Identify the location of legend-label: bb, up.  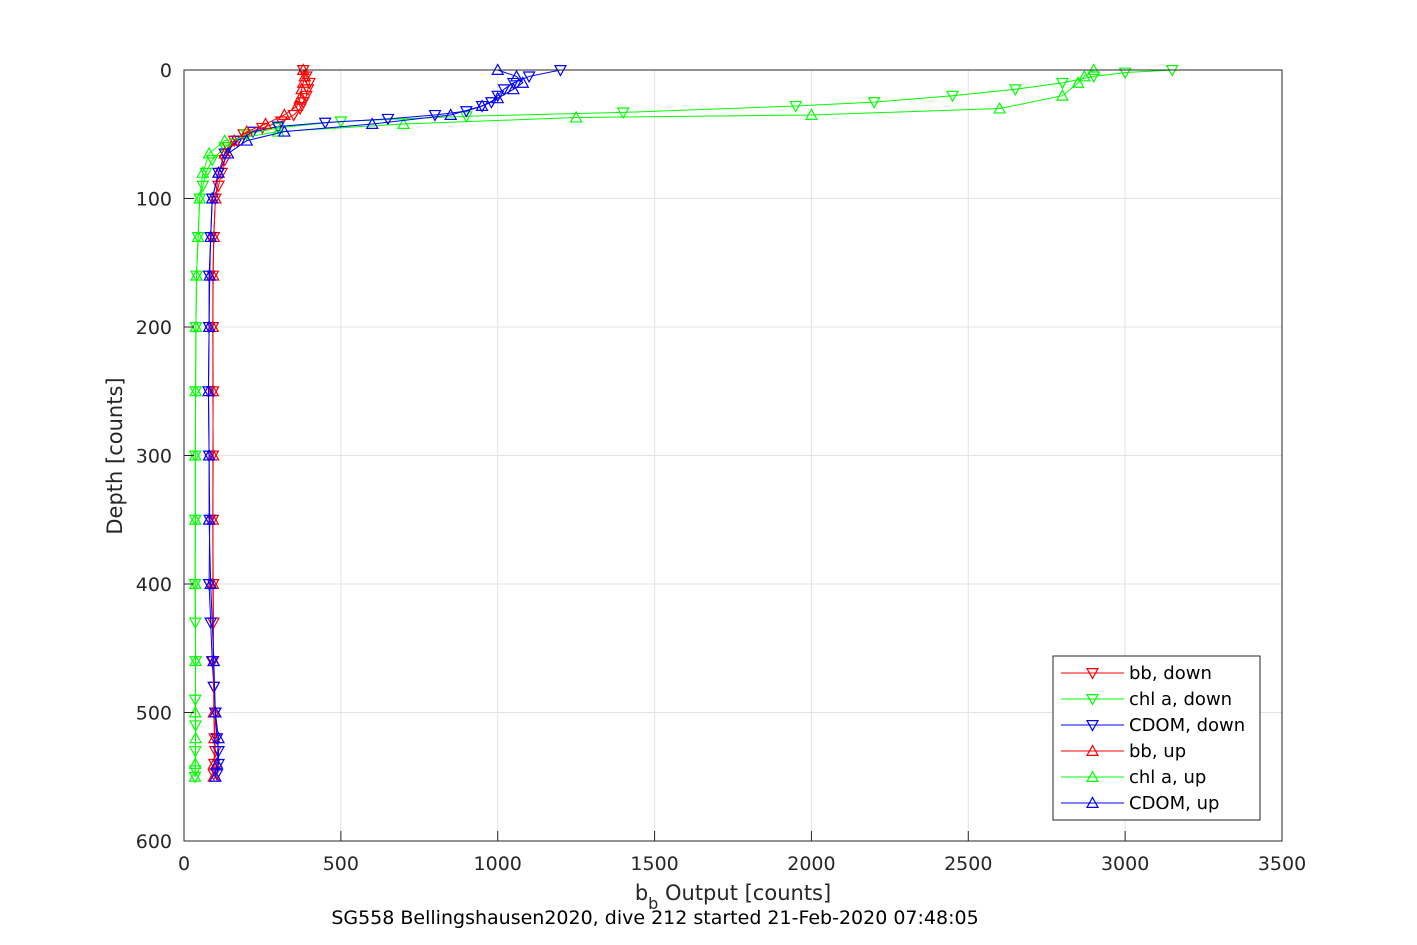
(1157, 751).